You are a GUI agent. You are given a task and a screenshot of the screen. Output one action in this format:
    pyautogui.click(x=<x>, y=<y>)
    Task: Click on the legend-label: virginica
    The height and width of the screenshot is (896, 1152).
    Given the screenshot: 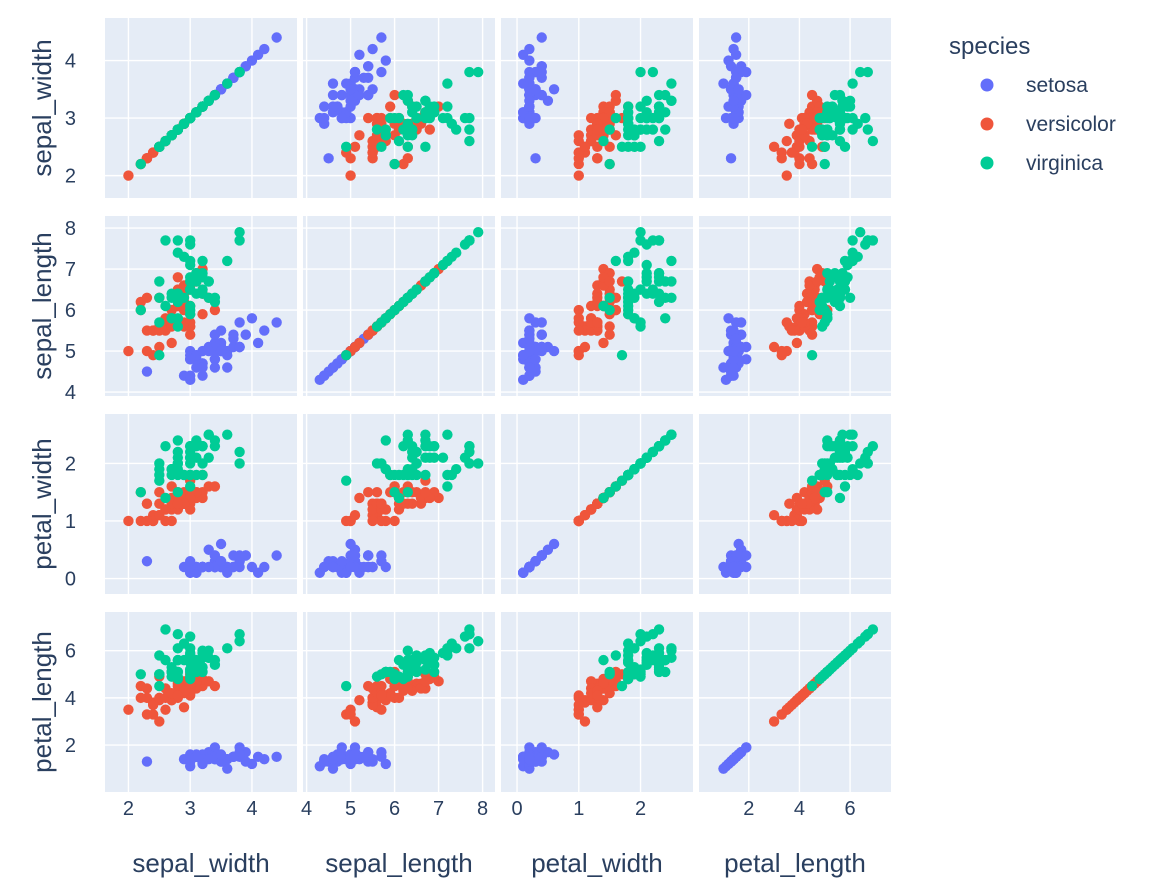 What is the action you would take?
    pyautogui.click(x=1064, y=163)
    